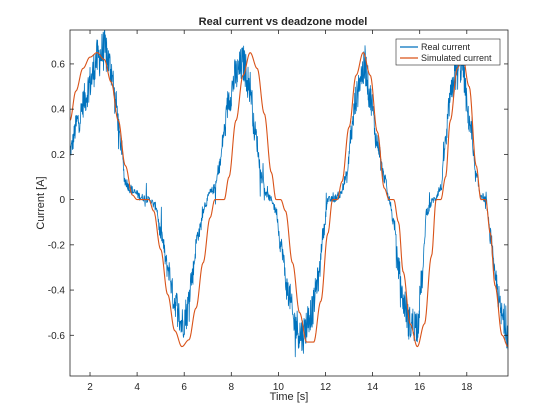 The width and height of the screenshot is (560, 420). I want to click on x-tick-label: 8, so click(232, 387).